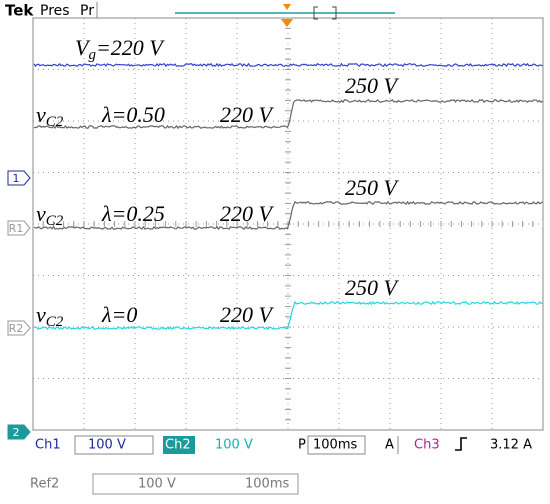  Describe the element at coordinates (55, 11) in the screenshot. I see `status: Pres` at that location.